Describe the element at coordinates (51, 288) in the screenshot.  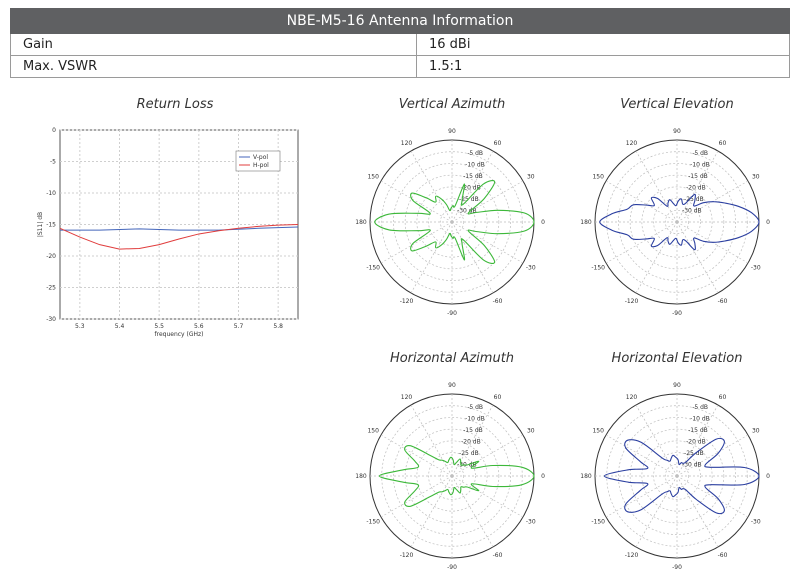
I see `y-tick-label: -25` at that location.